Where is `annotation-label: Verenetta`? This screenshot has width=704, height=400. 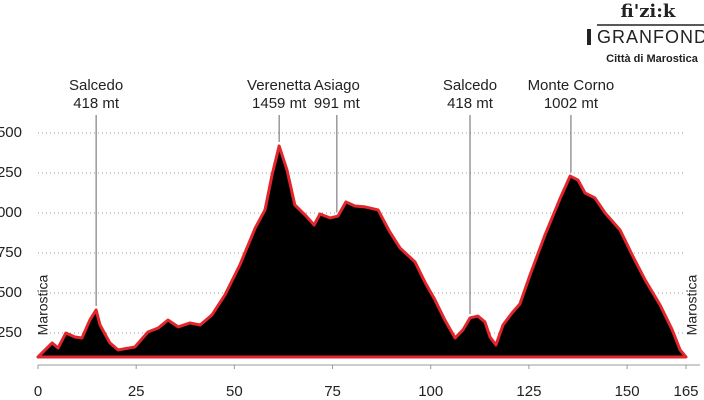 annotation-label: Verenetta is located at coordinates (279, 85).